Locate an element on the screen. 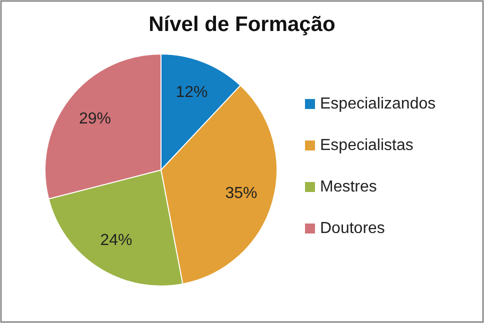 The image size is (484, 323). data-label: 29% is located at coordinates (95, 119).